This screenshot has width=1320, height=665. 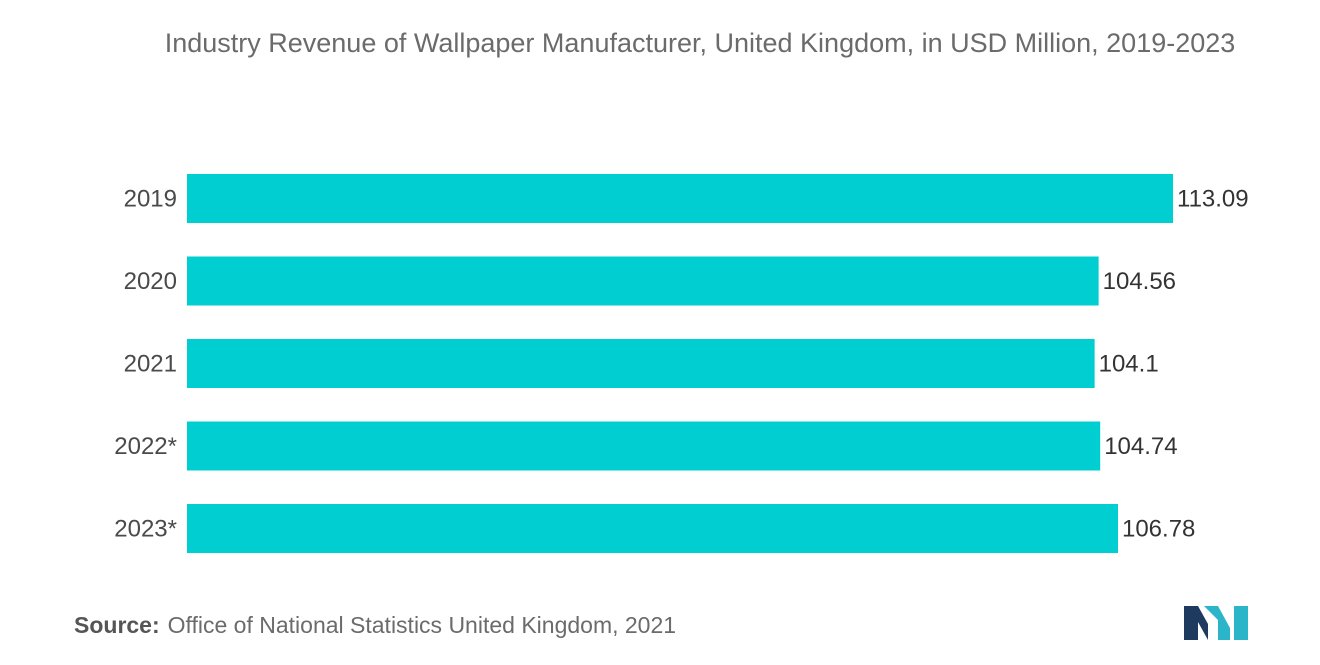 What do you see at coordinates (117, 625) in the screenshot?
I see `source-label: Source:` at bounding box center [117, 625].